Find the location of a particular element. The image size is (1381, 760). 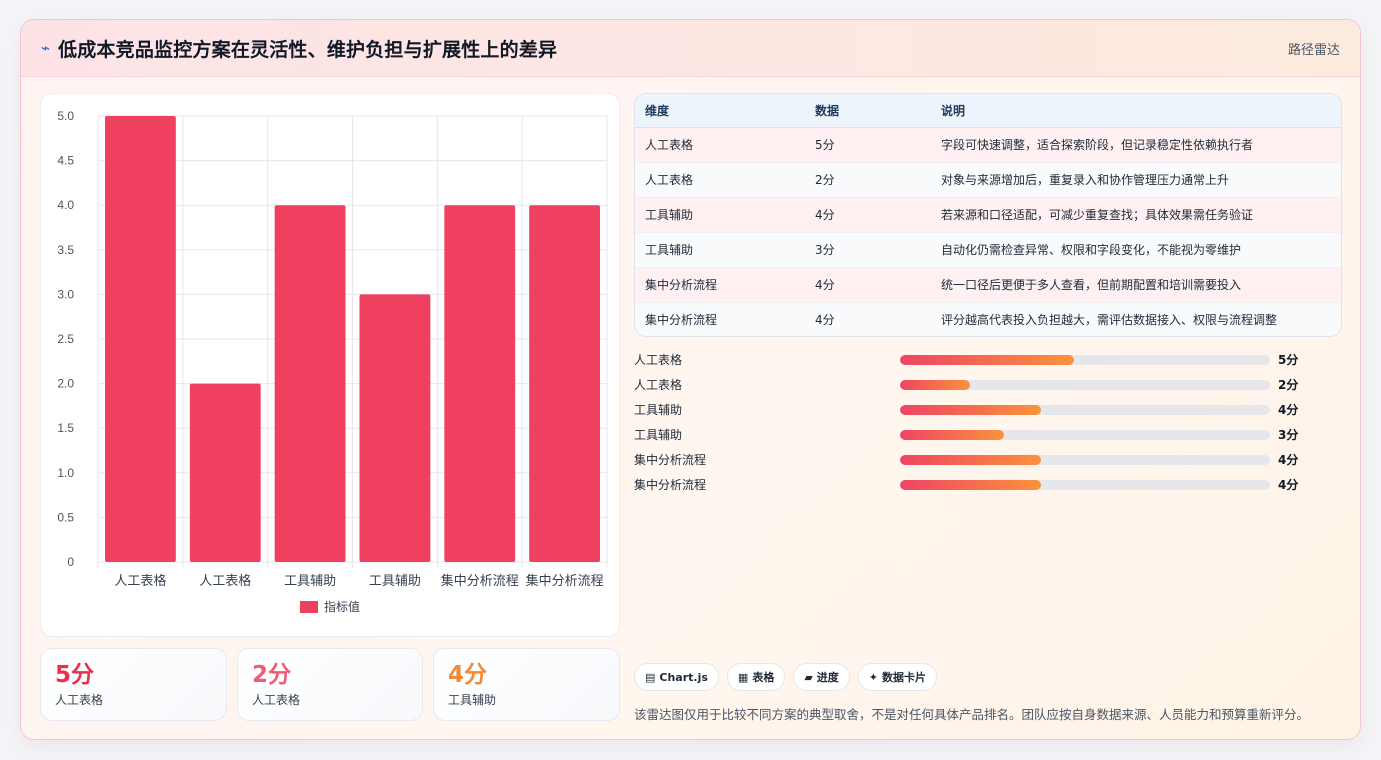

column-header: 维度 is located at coordinates (720, 111).